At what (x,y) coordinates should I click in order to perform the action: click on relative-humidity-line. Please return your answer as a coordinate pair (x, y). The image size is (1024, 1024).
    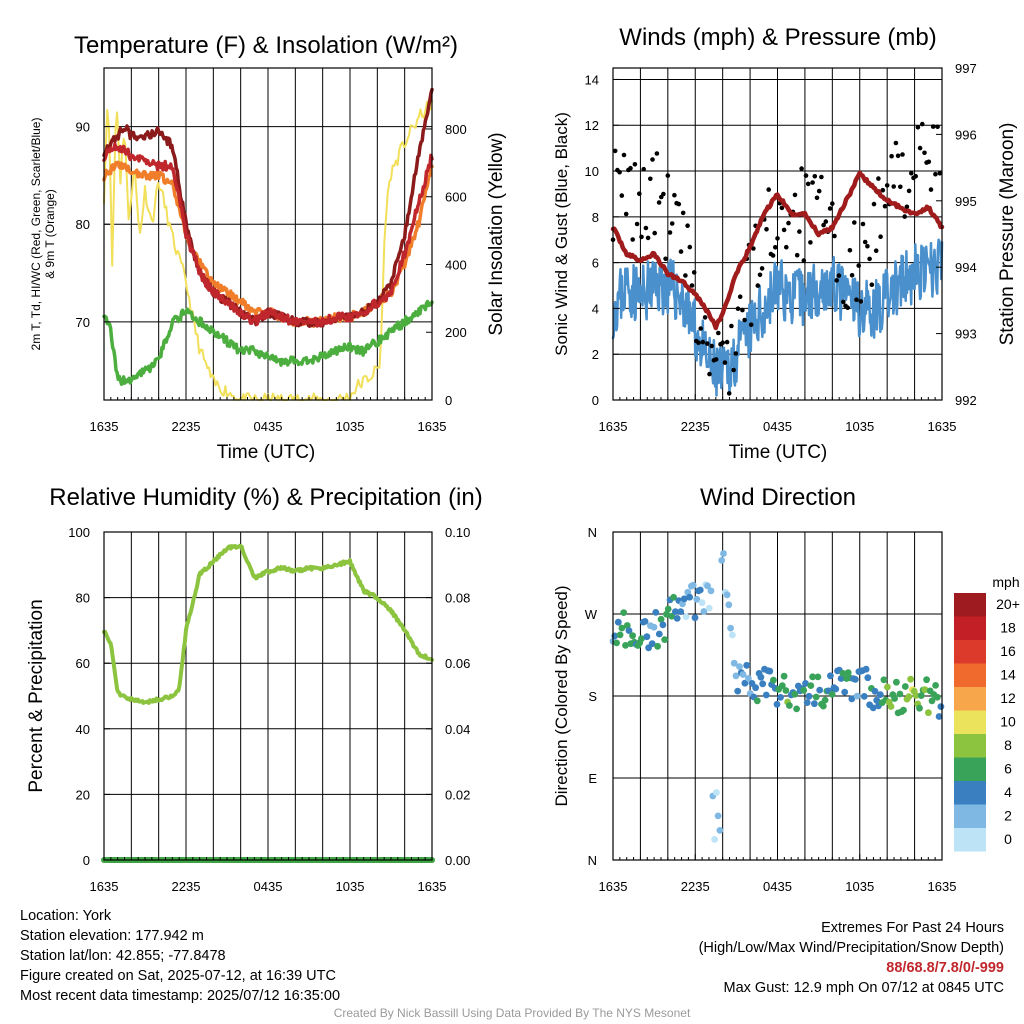
    Looking at the image, I should click on (268, 624).